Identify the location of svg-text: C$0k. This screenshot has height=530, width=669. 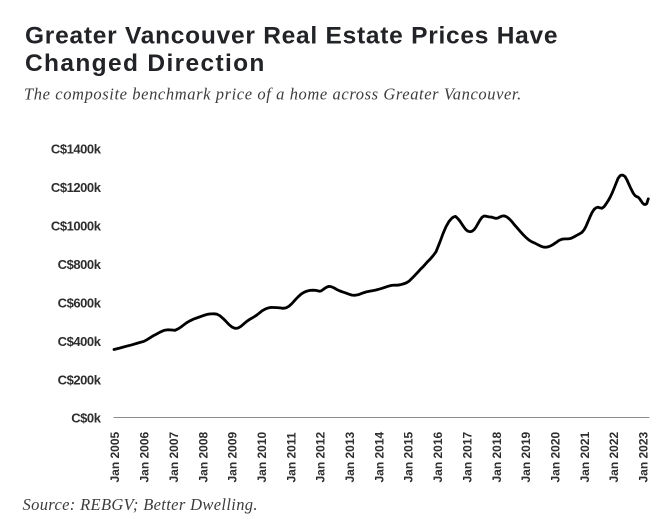
(86, 418).